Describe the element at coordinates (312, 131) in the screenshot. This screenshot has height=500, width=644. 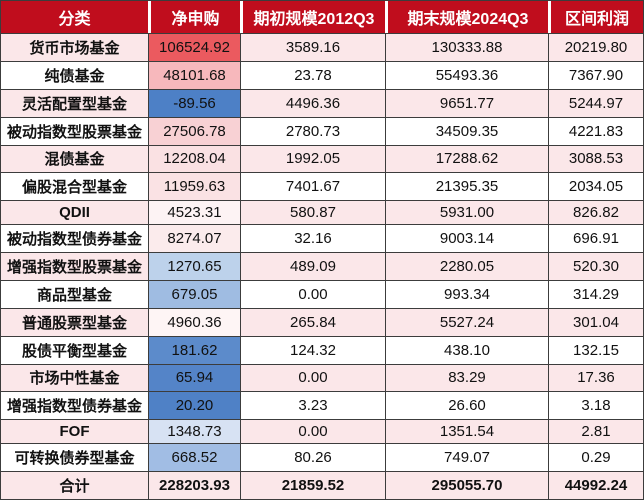
I see `value-cell: 2780.73` at that location.